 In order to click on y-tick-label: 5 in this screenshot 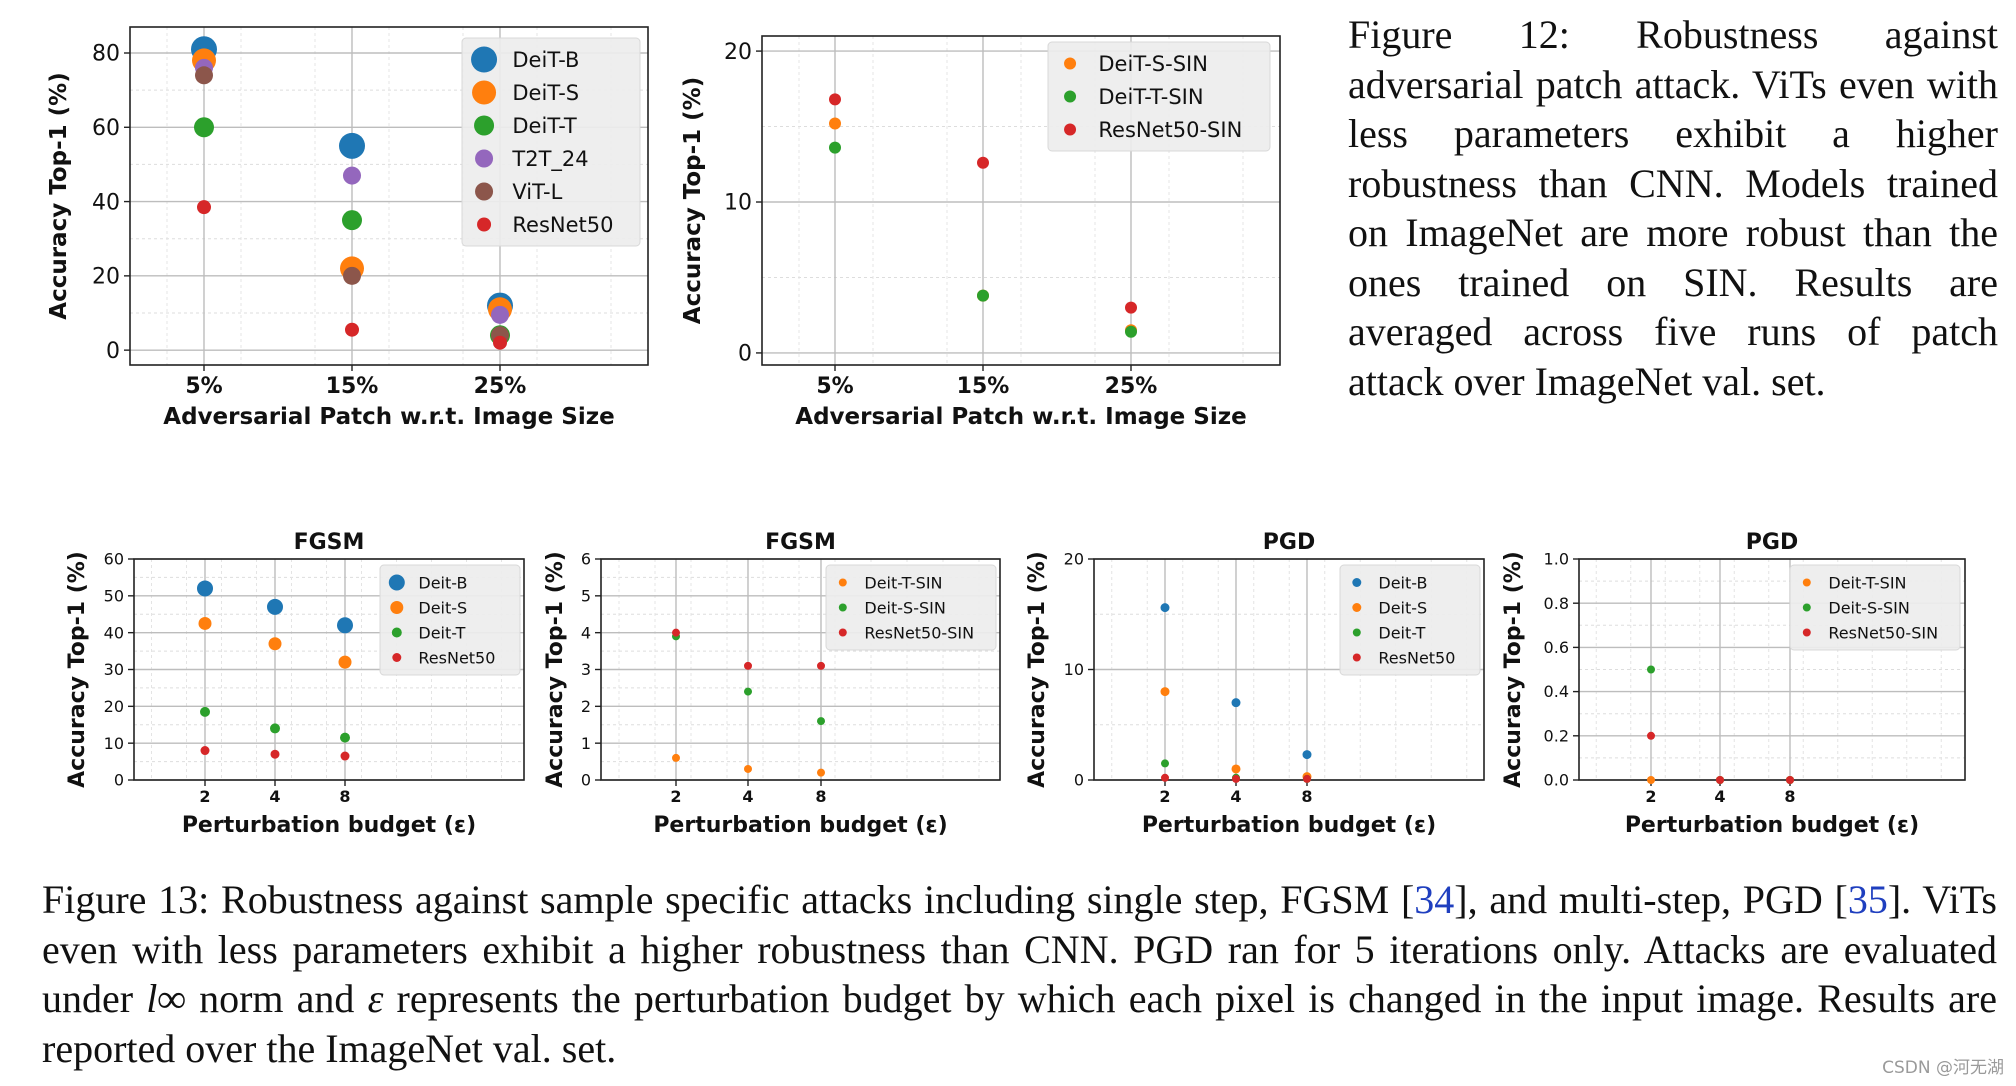, I will do `click(586, 595)`.